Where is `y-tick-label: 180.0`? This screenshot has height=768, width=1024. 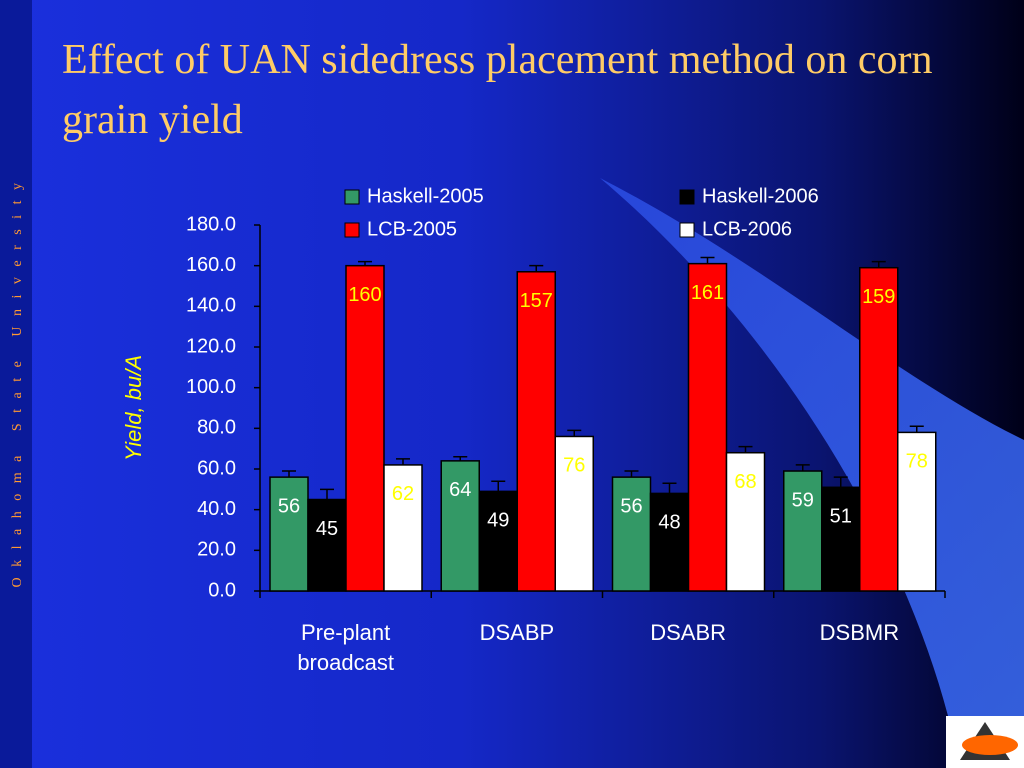 y-tick-label: 180.0 is located at coordinates (211, 224).